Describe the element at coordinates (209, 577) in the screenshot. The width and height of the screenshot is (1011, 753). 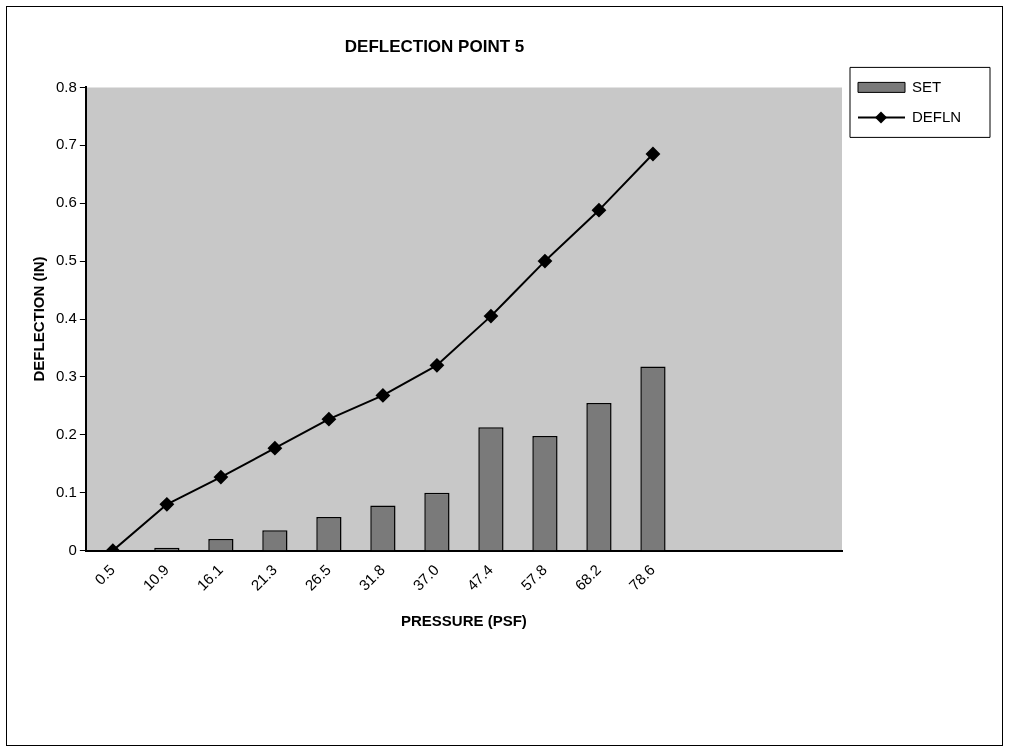
I see `x-tick-label: 16.1` at that location.